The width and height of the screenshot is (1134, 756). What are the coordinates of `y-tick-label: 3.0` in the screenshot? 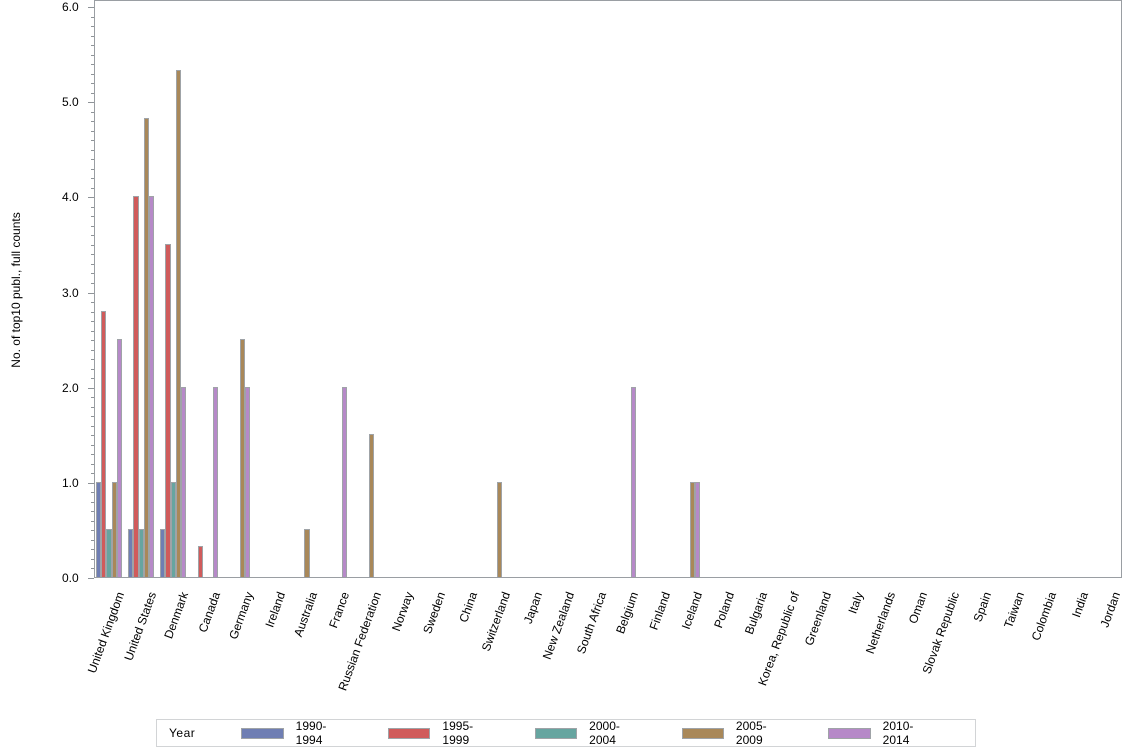 It's located at (70, 292).